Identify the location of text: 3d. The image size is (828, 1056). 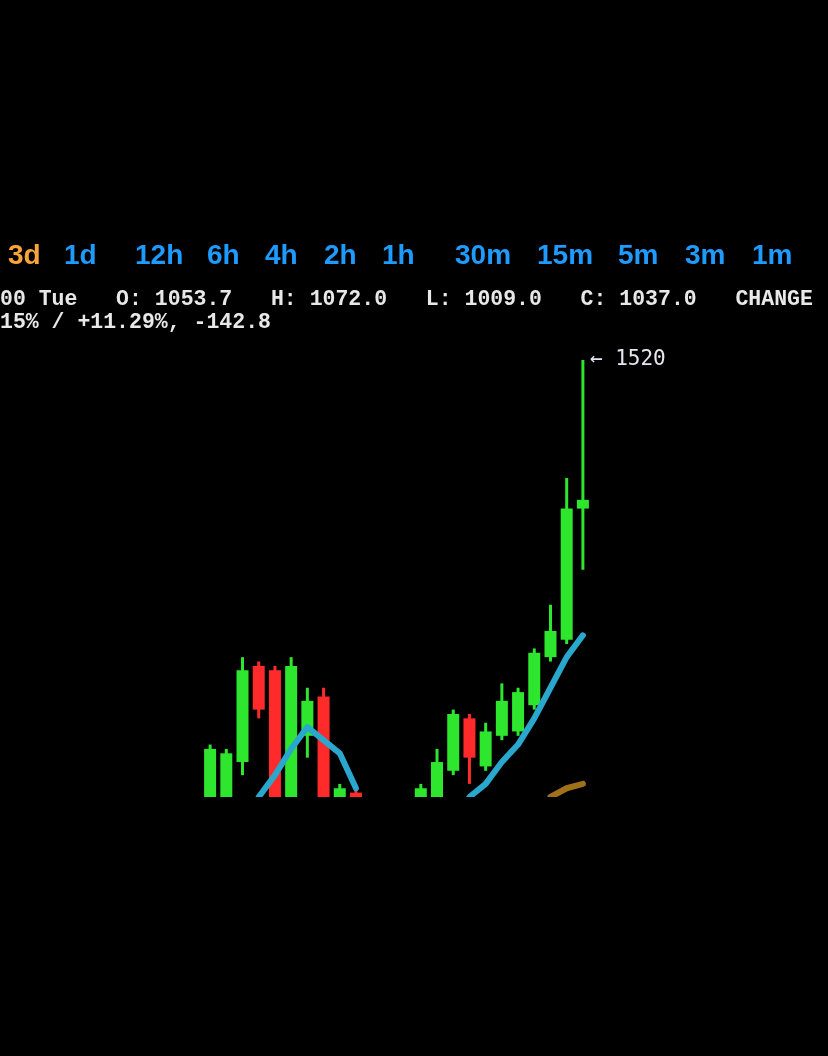
(24, 254).